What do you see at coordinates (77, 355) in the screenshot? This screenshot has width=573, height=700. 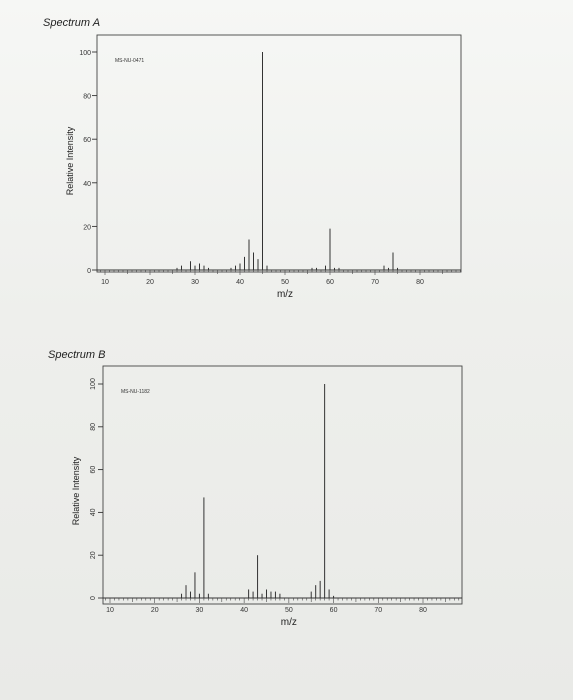 I see `spectrum-b-title: Spectrum B` at bounding box center [77, 355].